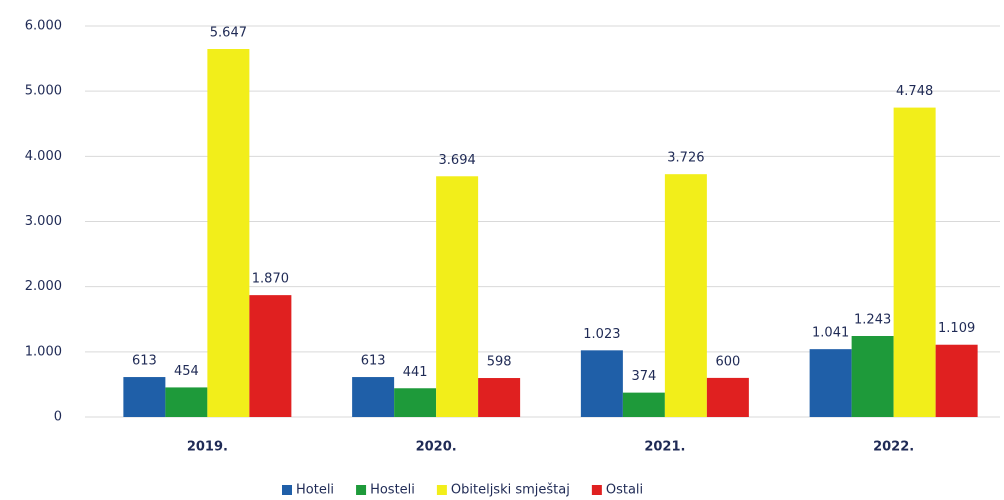 The image size is (1004, 500). I want to click on legend-label: Ostali, so click(624, 490).